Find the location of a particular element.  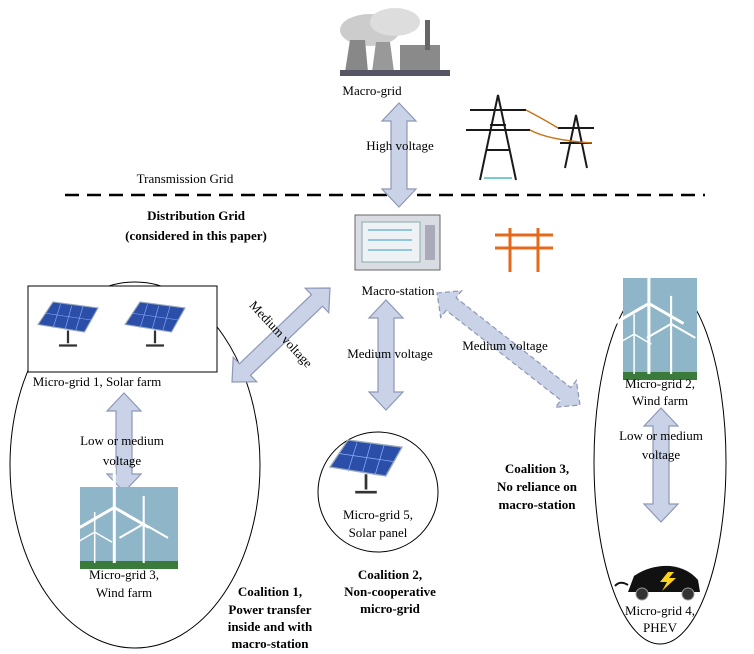

coalition-label: No reliance on is located at coordinates (537, 486).